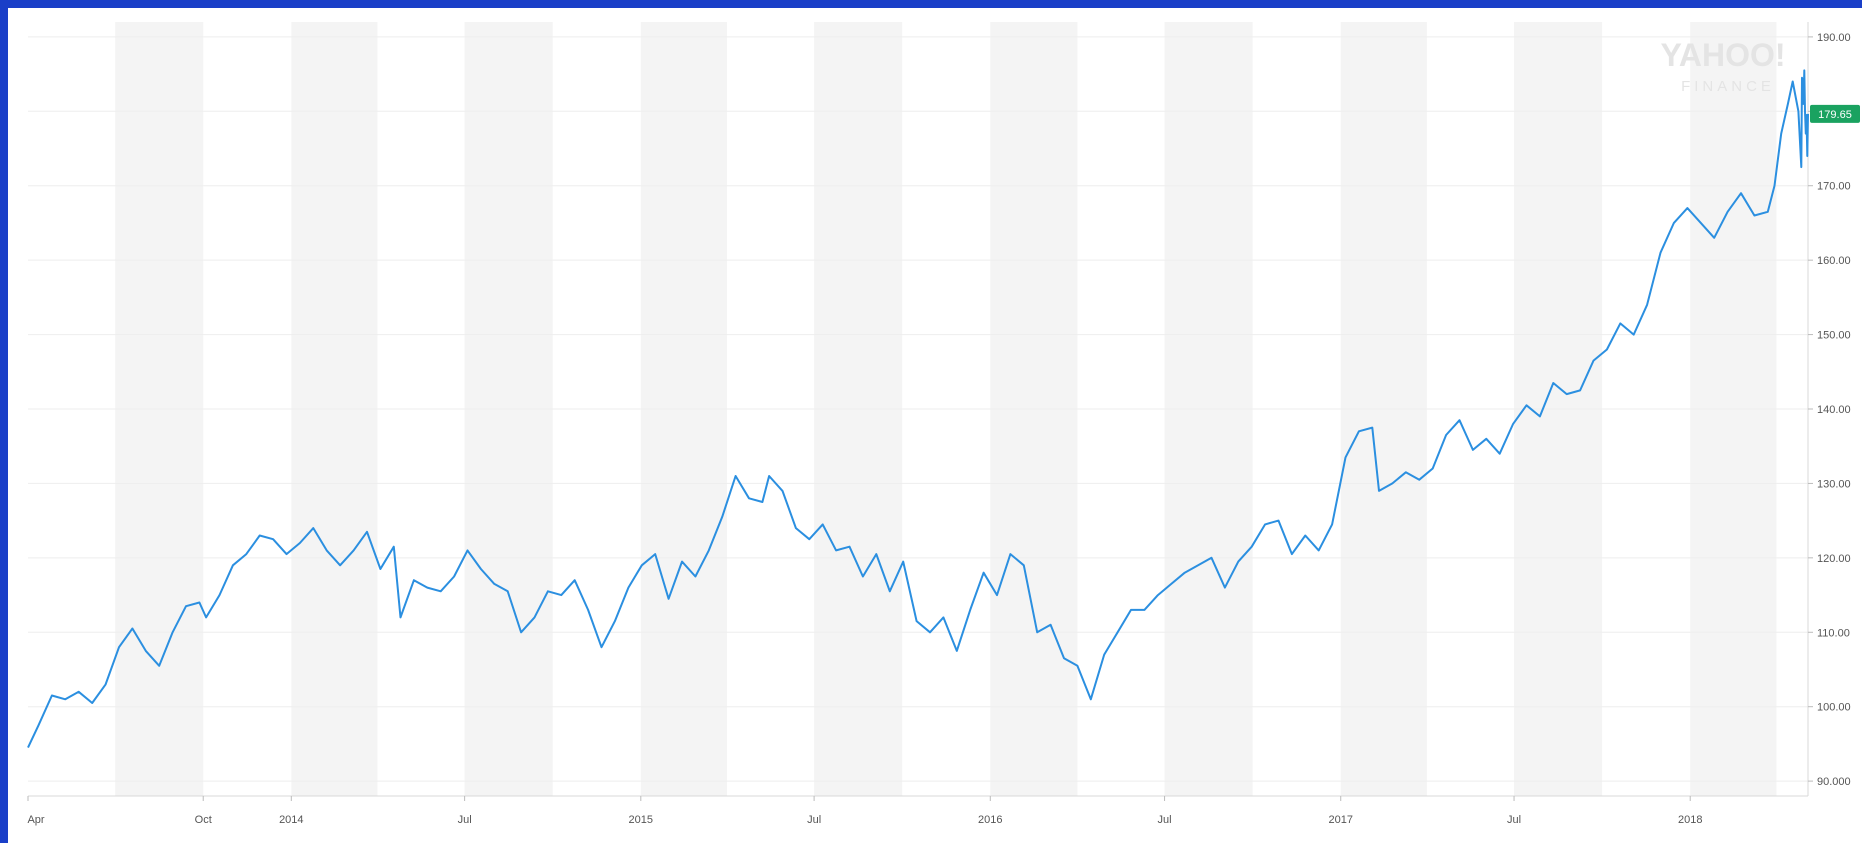 This screenshot has width=1862, height=843. I want to click on yahoo-finance-watermark: YAHOO! FINANCE, so click(1722, 66).